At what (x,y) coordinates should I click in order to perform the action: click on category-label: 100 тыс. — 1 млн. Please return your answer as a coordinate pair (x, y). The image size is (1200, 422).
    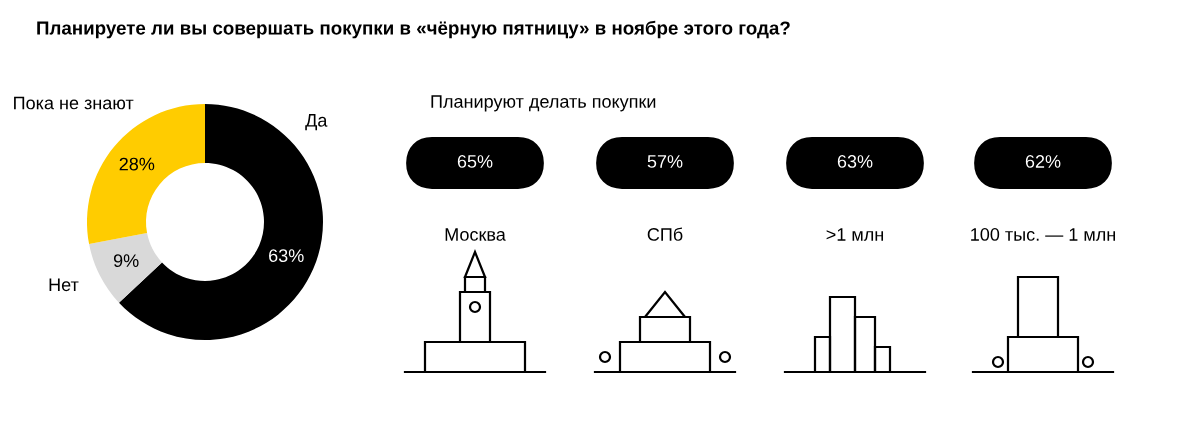
    Looking at the image, I should click on (1043, 234).